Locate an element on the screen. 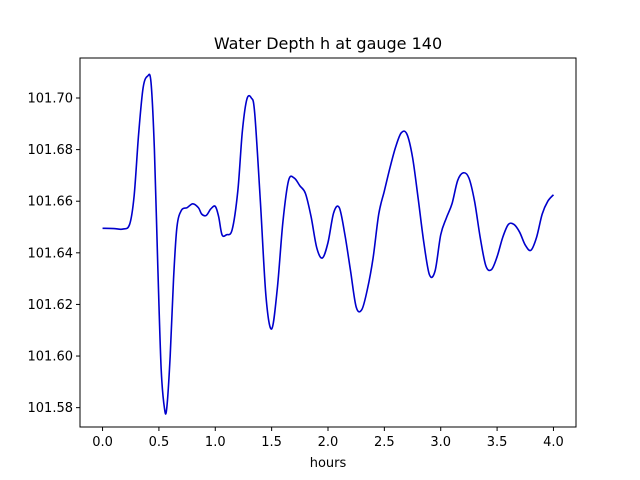 This screenshot has width=640, height=480. x-tick-label: 0.5 is located at coordinates (159, 442).